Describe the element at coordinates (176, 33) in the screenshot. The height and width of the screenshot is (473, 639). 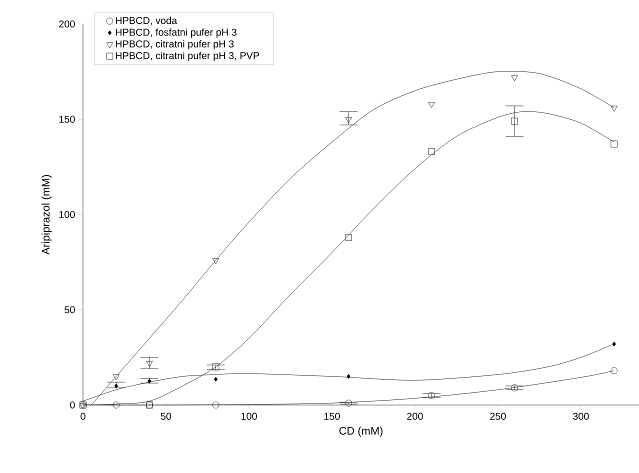
I see `legend-label: HPBCD, fosfatni pufer pH 3` at that location.